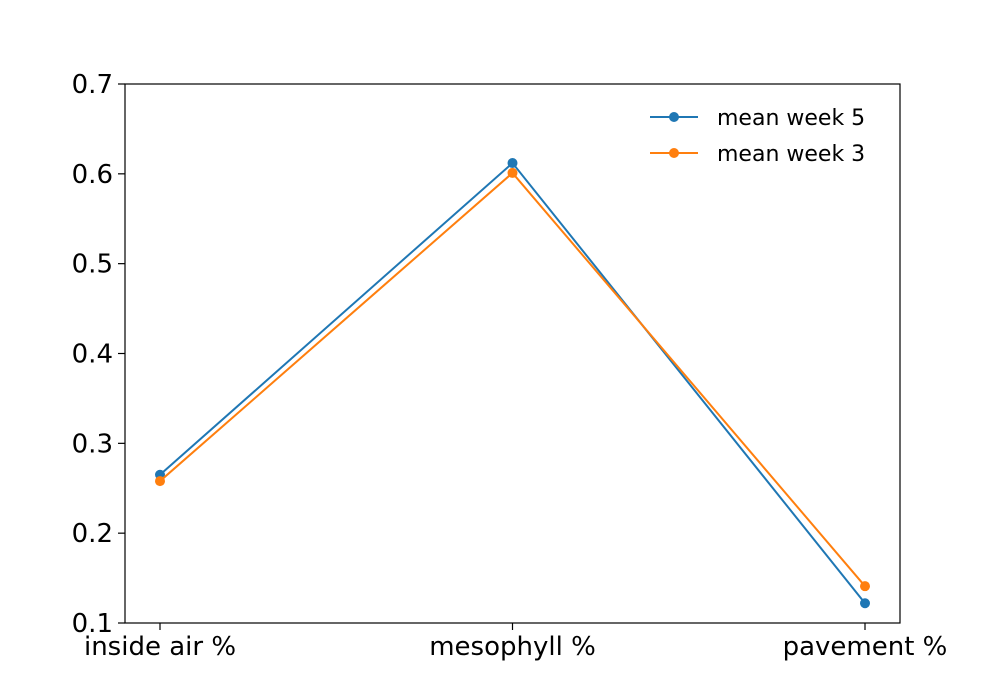  I want to click on legend-label: mean week 3, so click(791, 154).